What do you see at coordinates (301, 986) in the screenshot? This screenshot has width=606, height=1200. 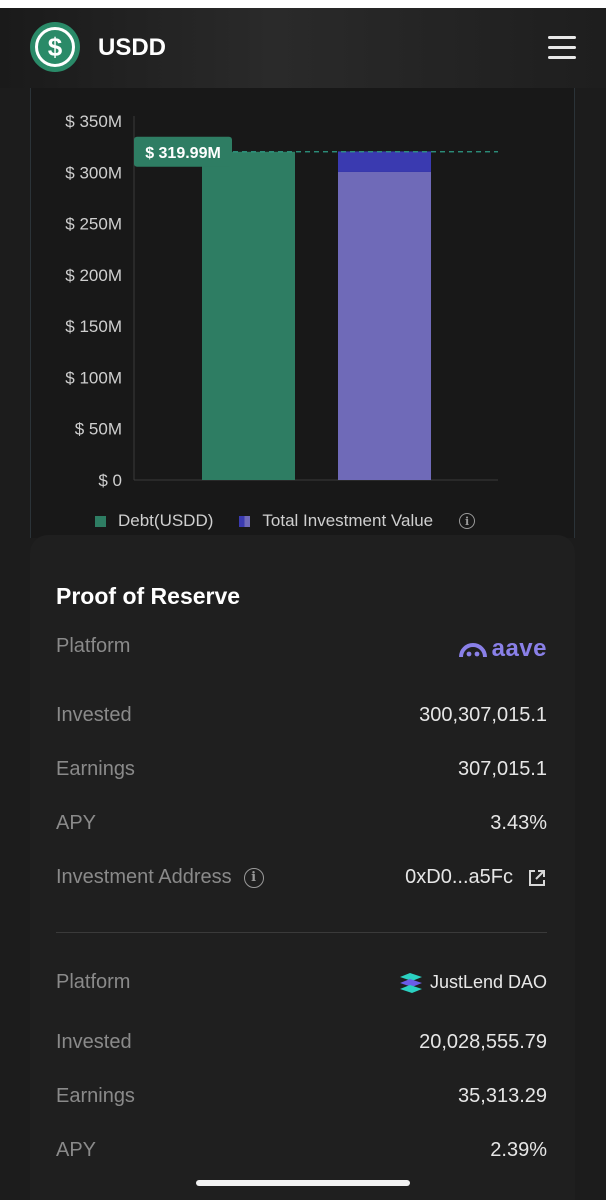 I see `platform-row: Platform JustLend DAO` at bounding box center [301, 986].